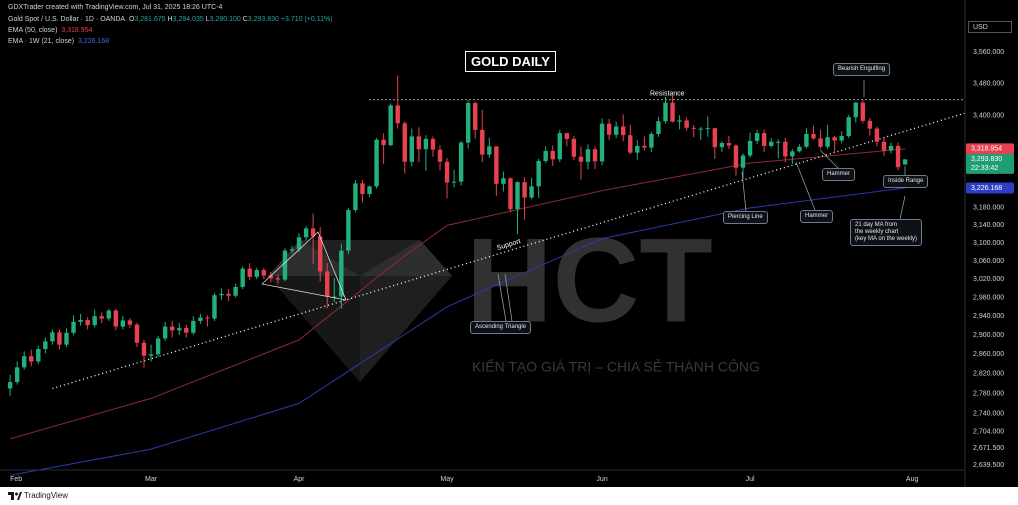  Describe the element at coordinates (150, 19) in the screenshot. I see `ohlc-value: 3,281.675` at that location.